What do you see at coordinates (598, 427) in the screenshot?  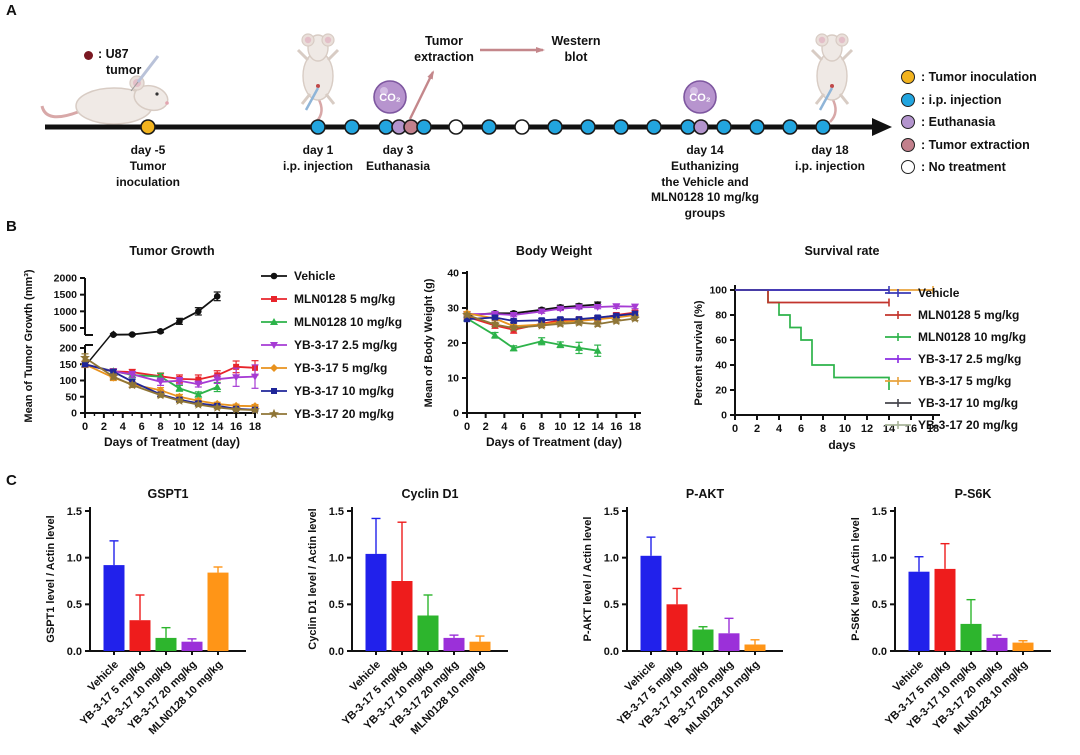 I see `svg-text: 14` at bounding box center [598, 427].